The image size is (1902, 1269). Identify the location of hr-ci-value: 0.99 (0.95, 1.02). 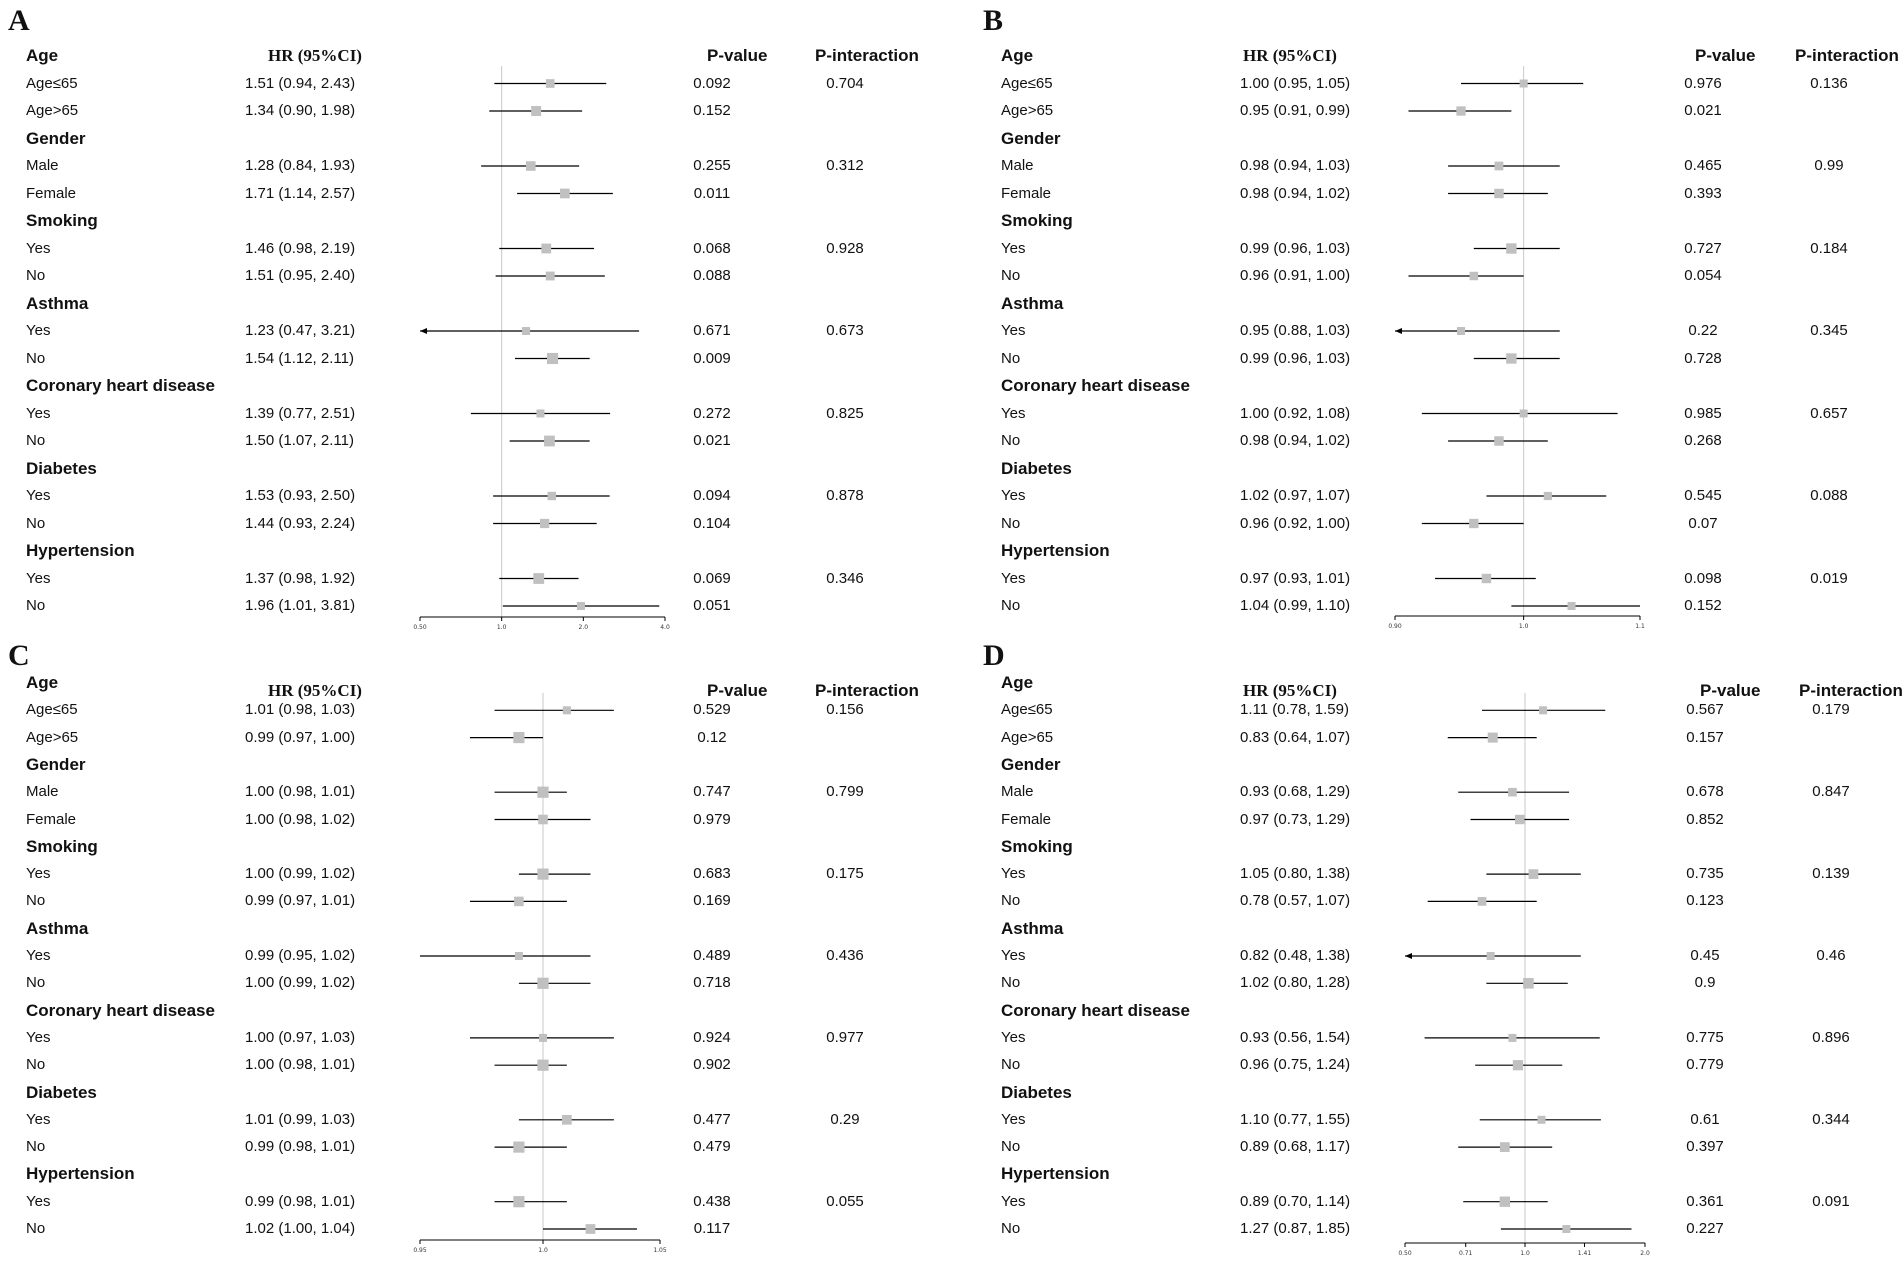
(300, 955).